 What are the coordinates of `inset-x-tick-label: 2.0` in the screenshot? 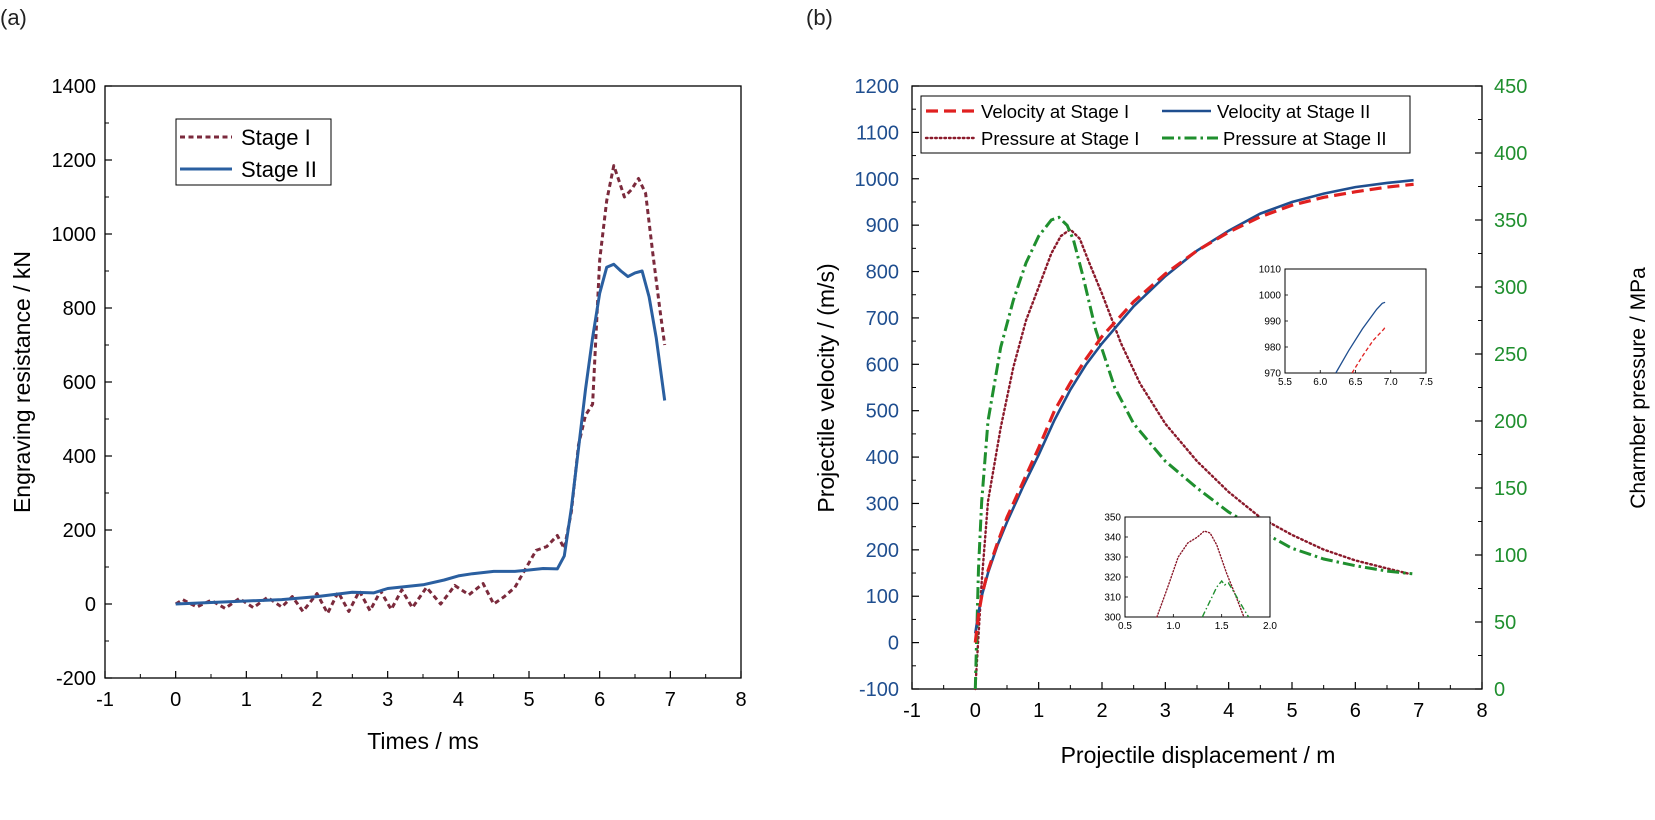 It's located at (1270, 626).